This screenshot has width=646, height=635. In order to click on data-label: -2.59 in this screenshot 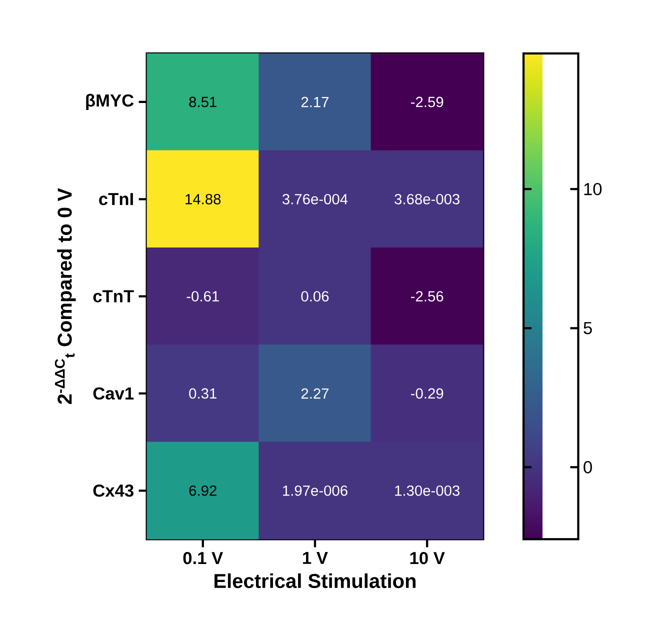, I will do `click(427, 102)`.